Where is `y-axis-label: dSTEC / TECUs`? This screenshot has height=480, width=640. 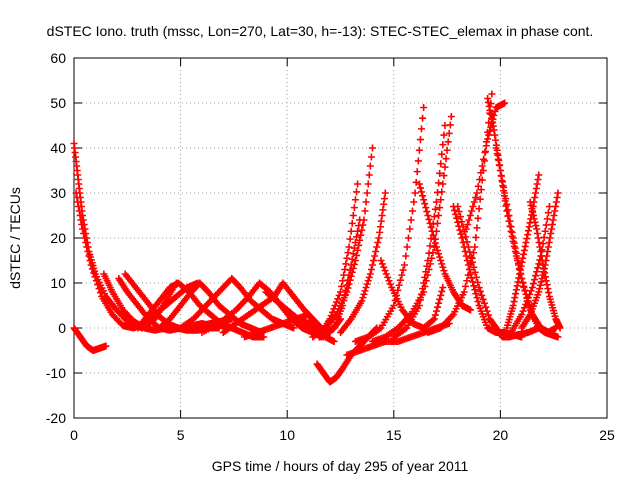 y-axis-label: dSTEC / TECUs is located at coordinates (15, 238).